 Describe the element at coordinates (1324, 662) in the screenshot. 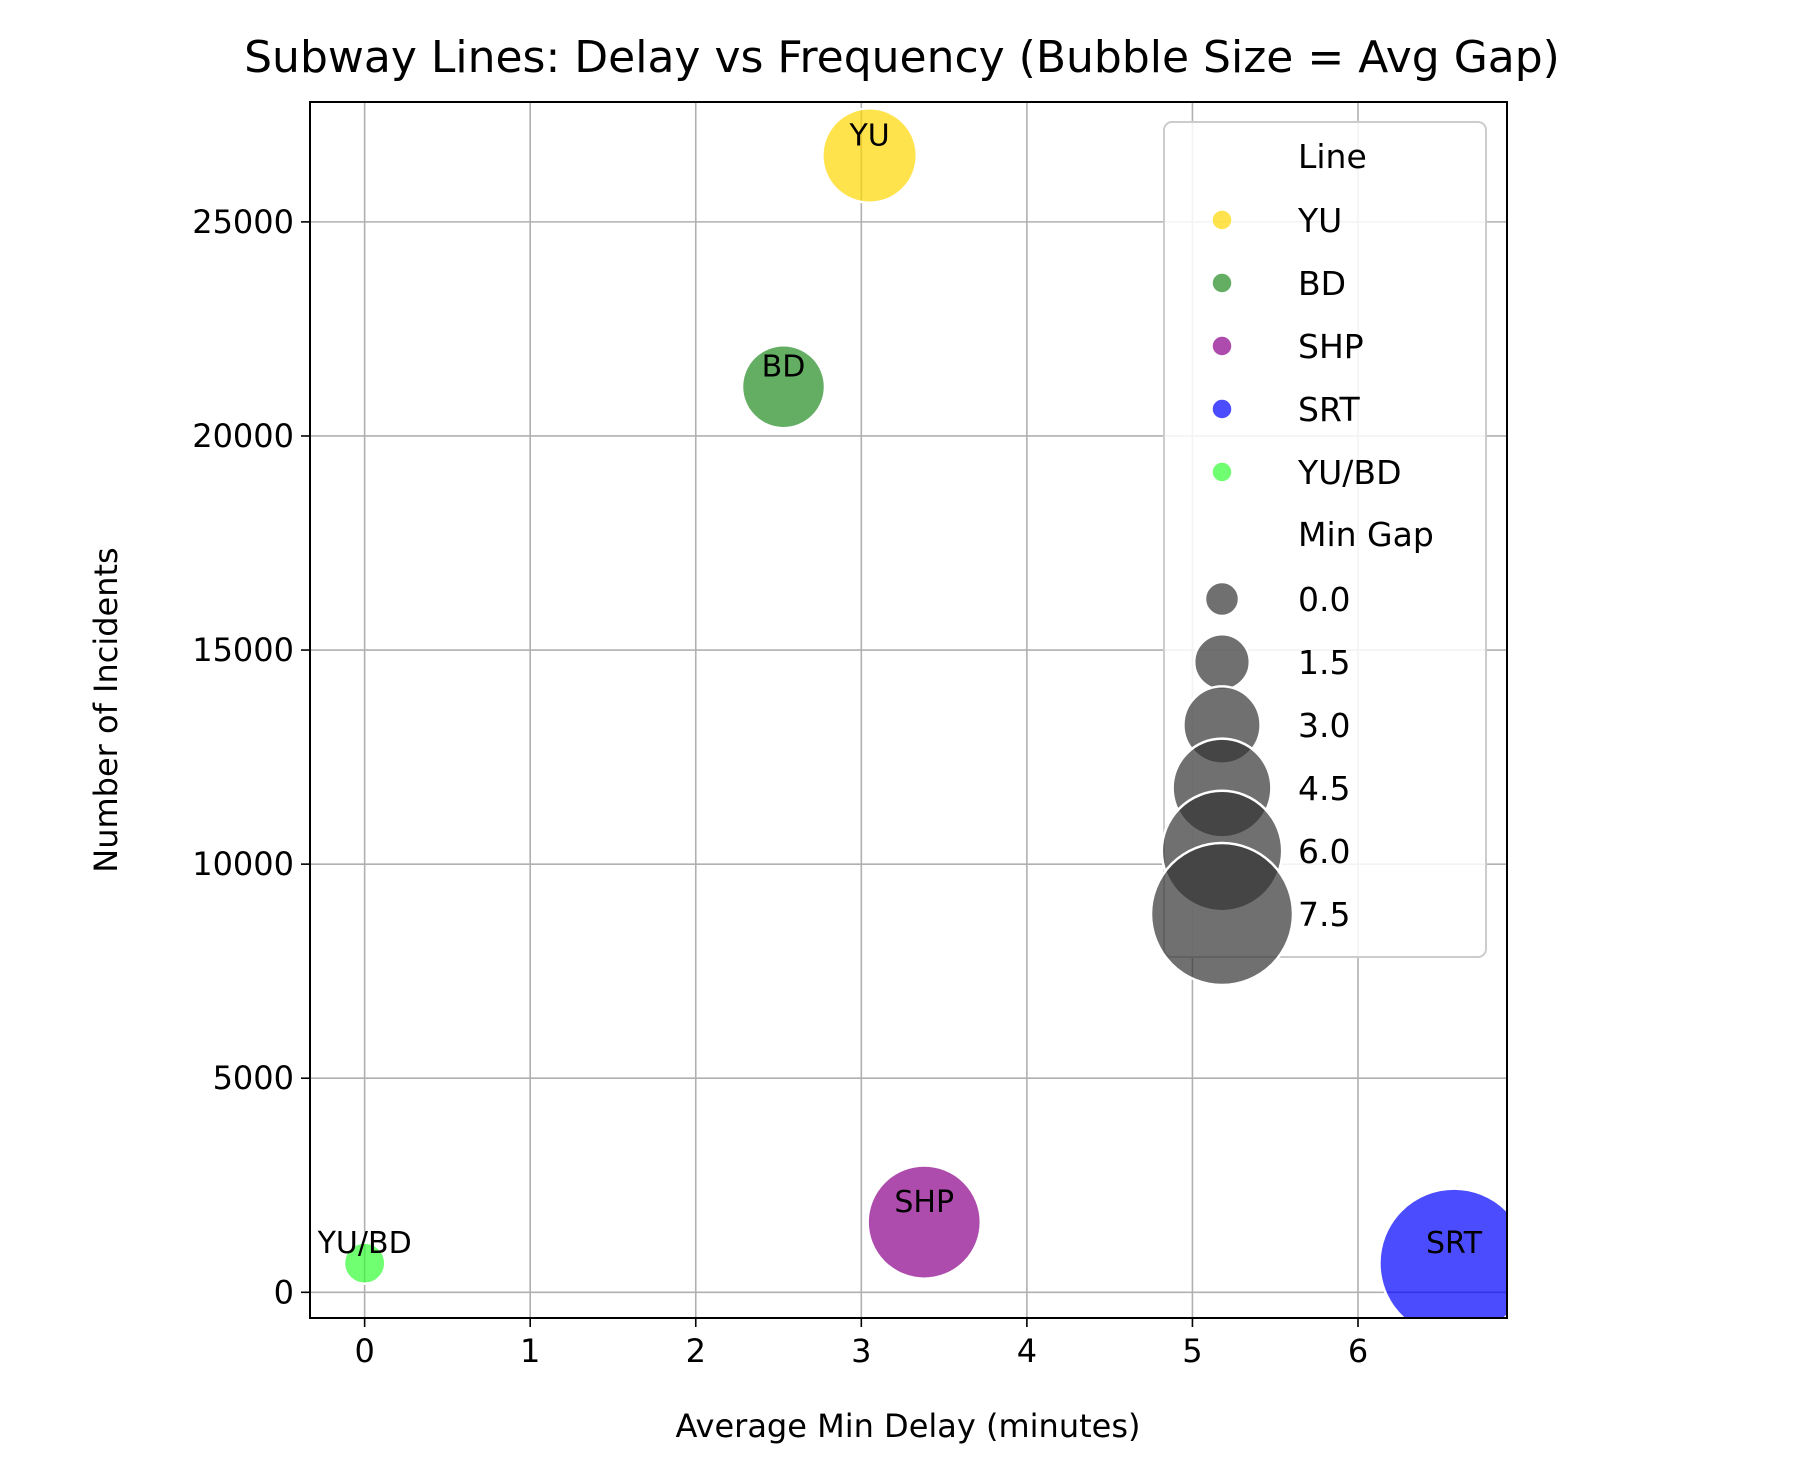

I see `legend-size-label: 1.5` at that location.